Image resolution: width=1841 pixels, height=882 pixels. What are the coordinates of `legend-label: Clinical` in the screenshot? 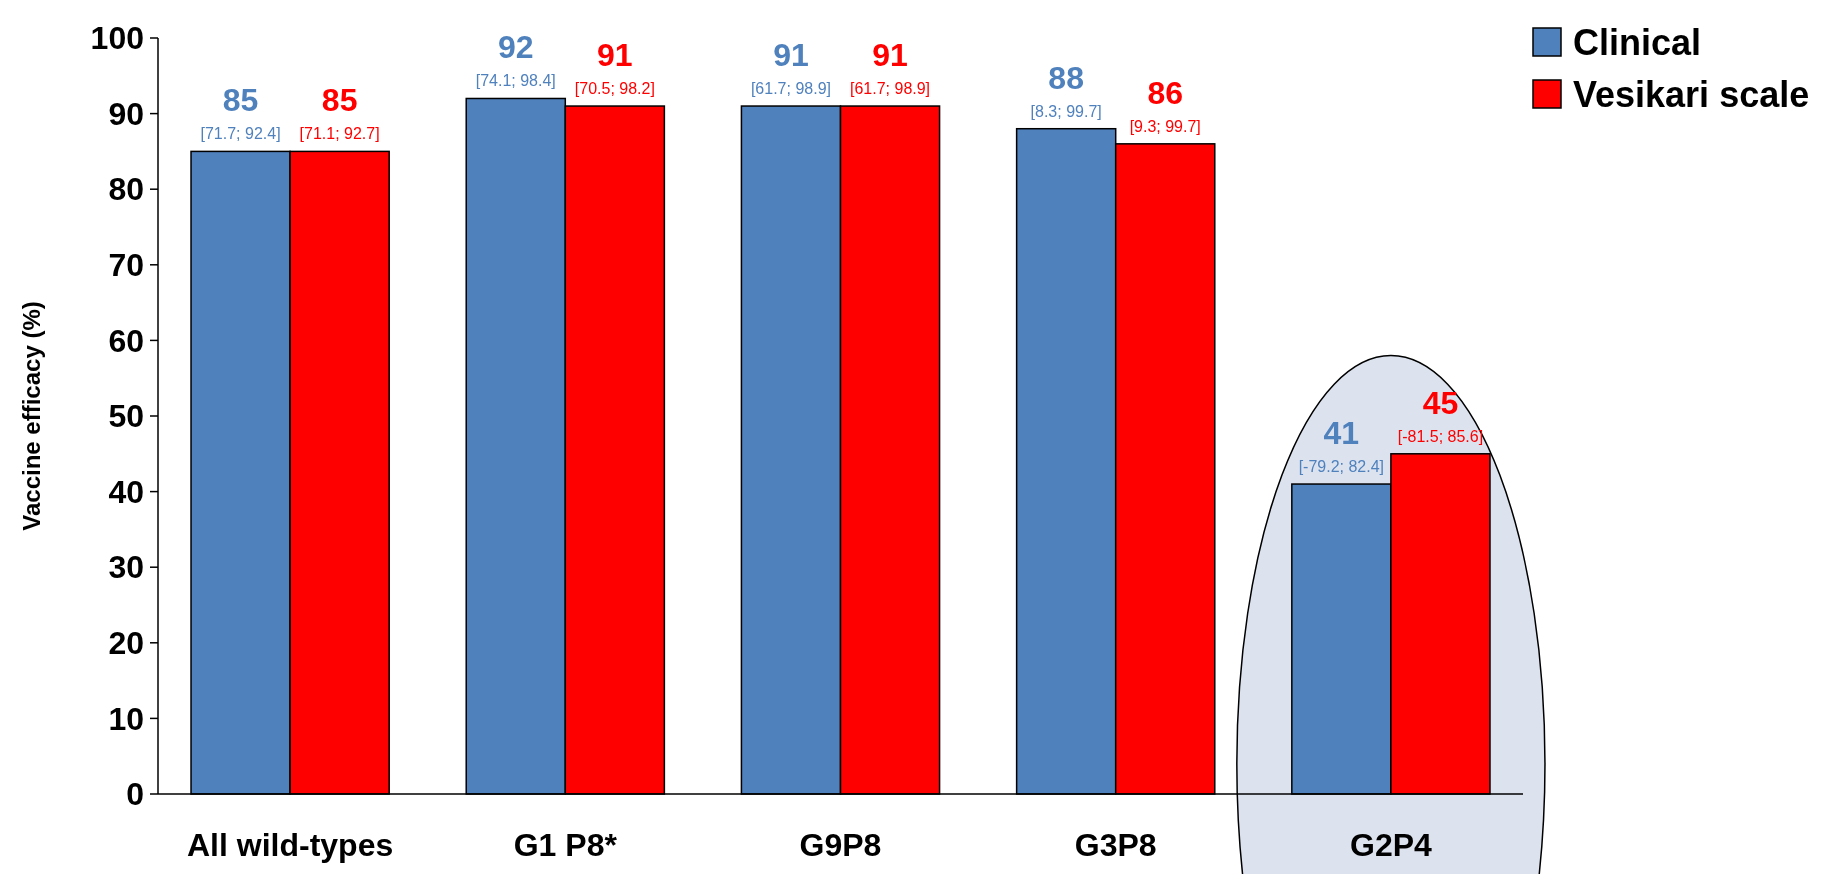 It's located at (1637, 42).